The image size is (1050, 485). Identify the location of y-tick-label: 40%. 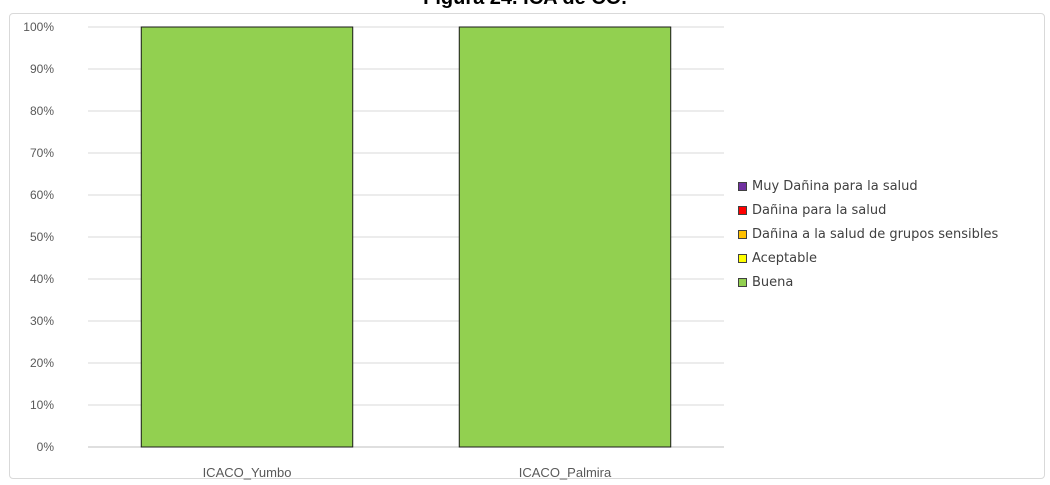
(42, 279).